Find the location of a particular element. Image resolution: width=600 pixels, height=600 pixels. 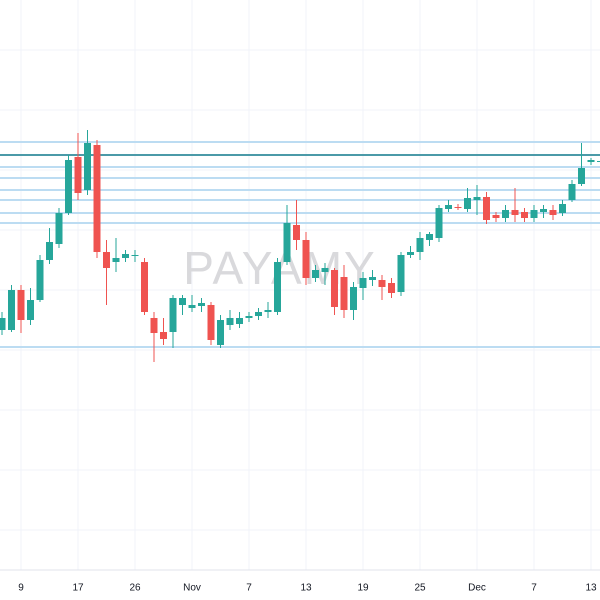

x-tick-label: Nov is located at coordinates (192, 588).